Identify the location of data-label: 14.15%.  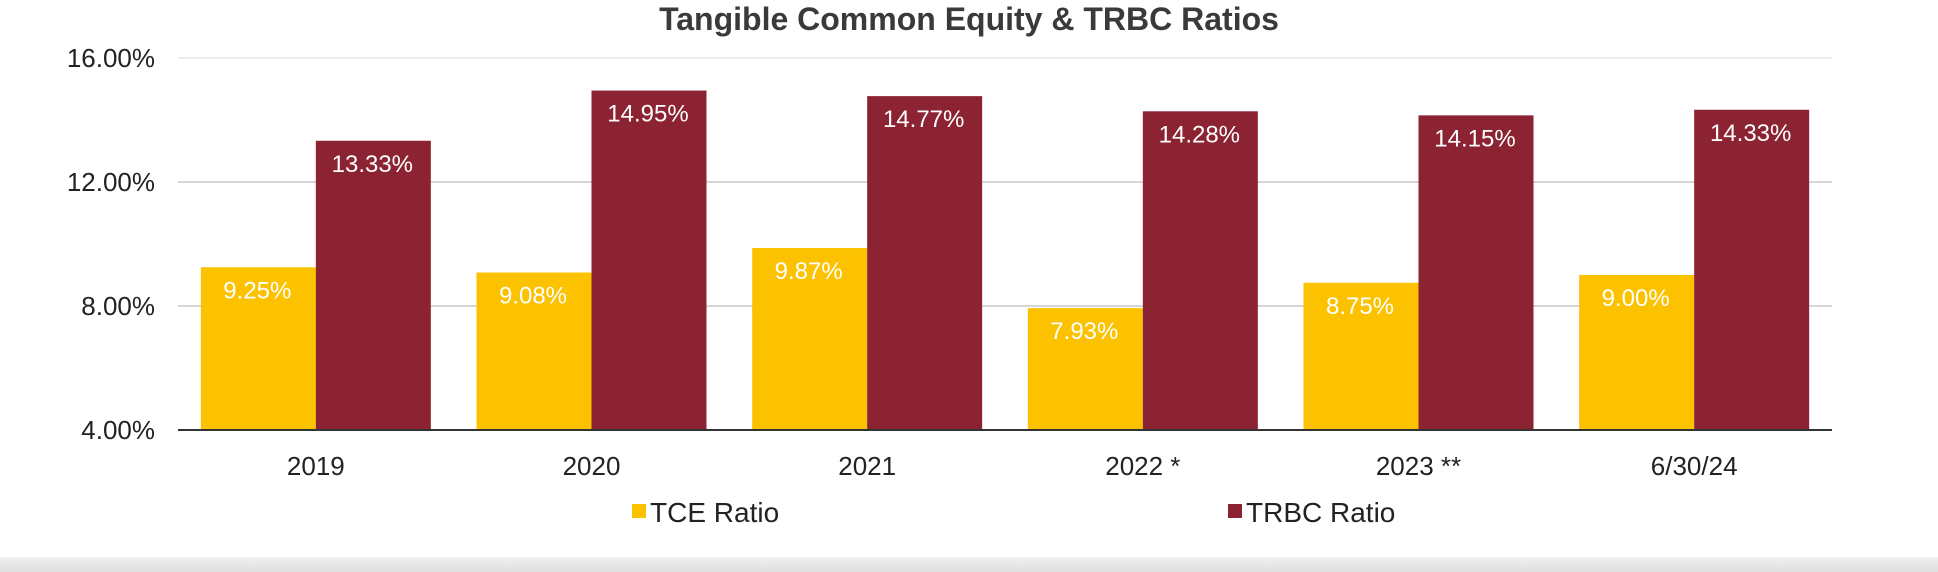
(1474, 138).